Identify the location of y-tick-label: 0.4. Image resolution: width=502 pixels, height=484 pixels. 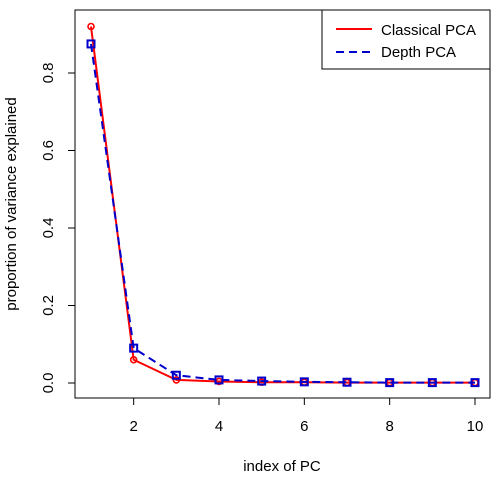
(48, 228).